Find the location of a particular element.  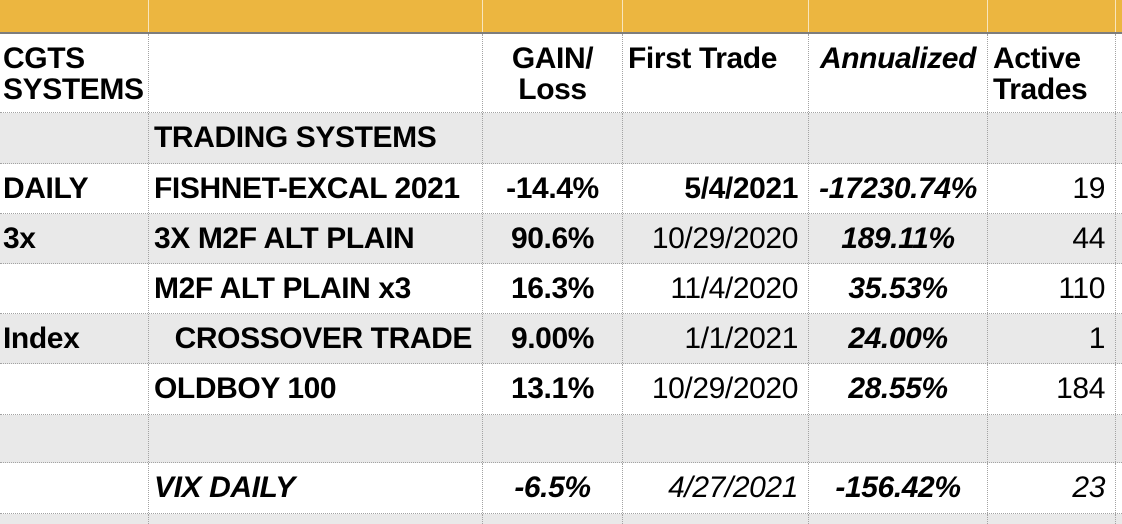

header-spacer is located at coordinates (1119, 73).